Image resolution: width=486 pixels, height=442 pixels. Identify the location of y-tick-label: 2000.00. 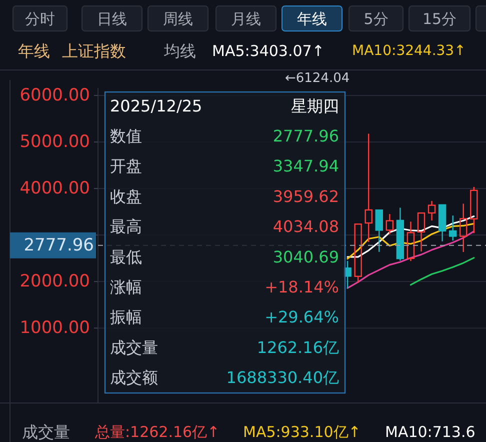
(55, 282).